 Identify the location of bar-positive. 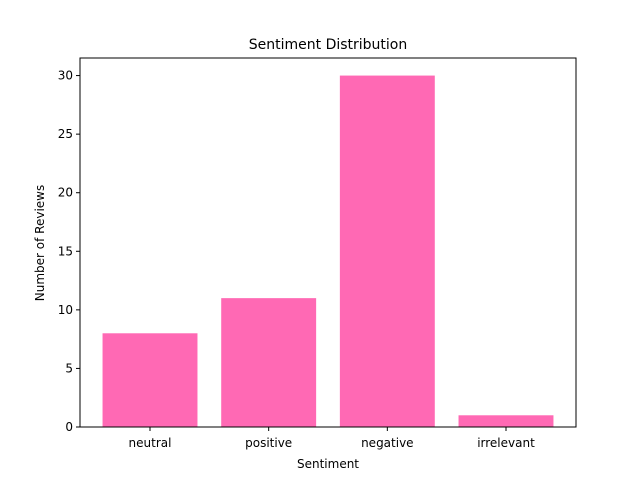
(269, 362).